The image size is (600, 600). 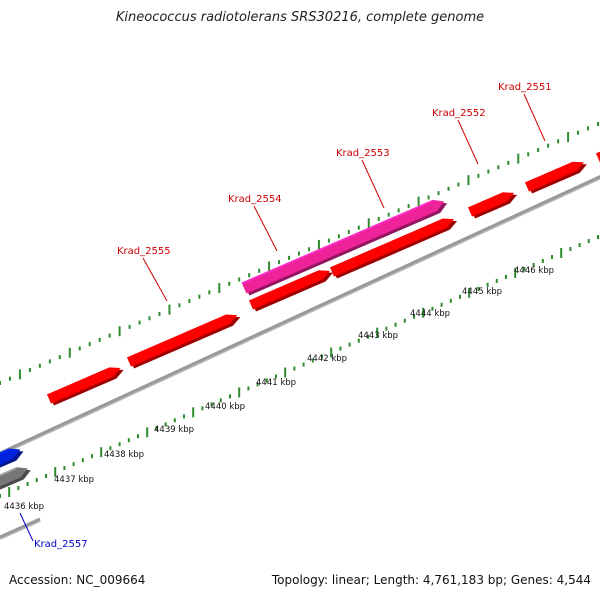 What do you see at coordinates (378, 336) in the screenshot?
I see `ruler-label: 4443 kbp` at bounding box center [378, 336].